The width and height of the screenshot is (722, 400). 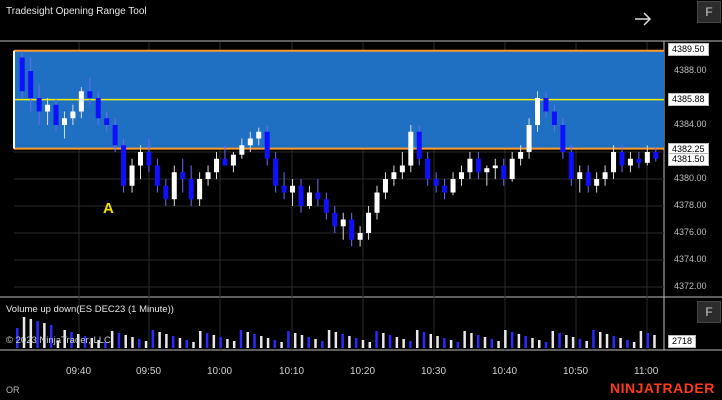 What do you see at coordinates (690, 178) in the screenshot?
I see `price-axis-tick: 4380.00` at bounding box center [690, 178].